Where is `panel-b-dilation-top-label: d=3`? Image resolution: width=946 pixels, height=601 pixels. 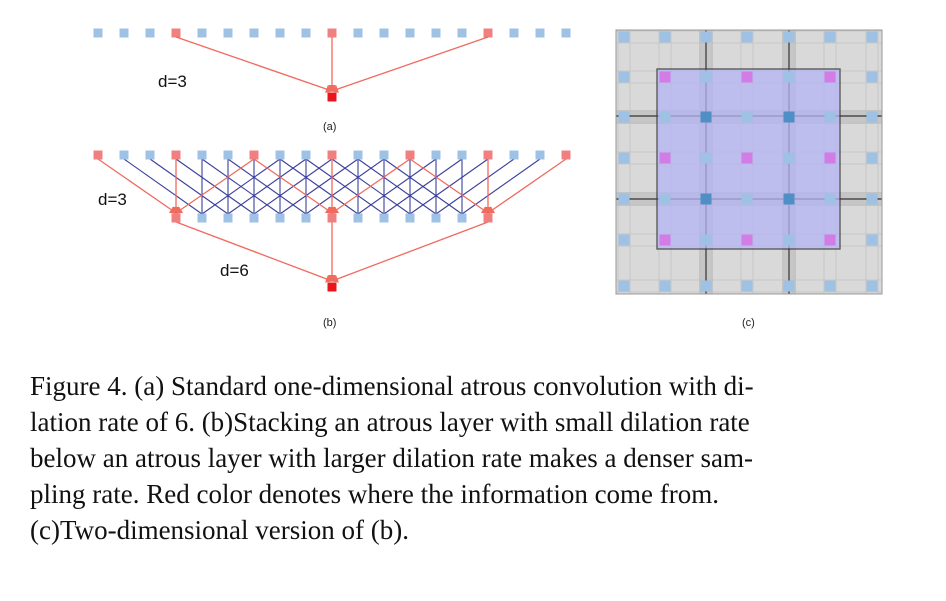
panel-b-dilation-top-label: d=3 is located at coordinates (112, 199).